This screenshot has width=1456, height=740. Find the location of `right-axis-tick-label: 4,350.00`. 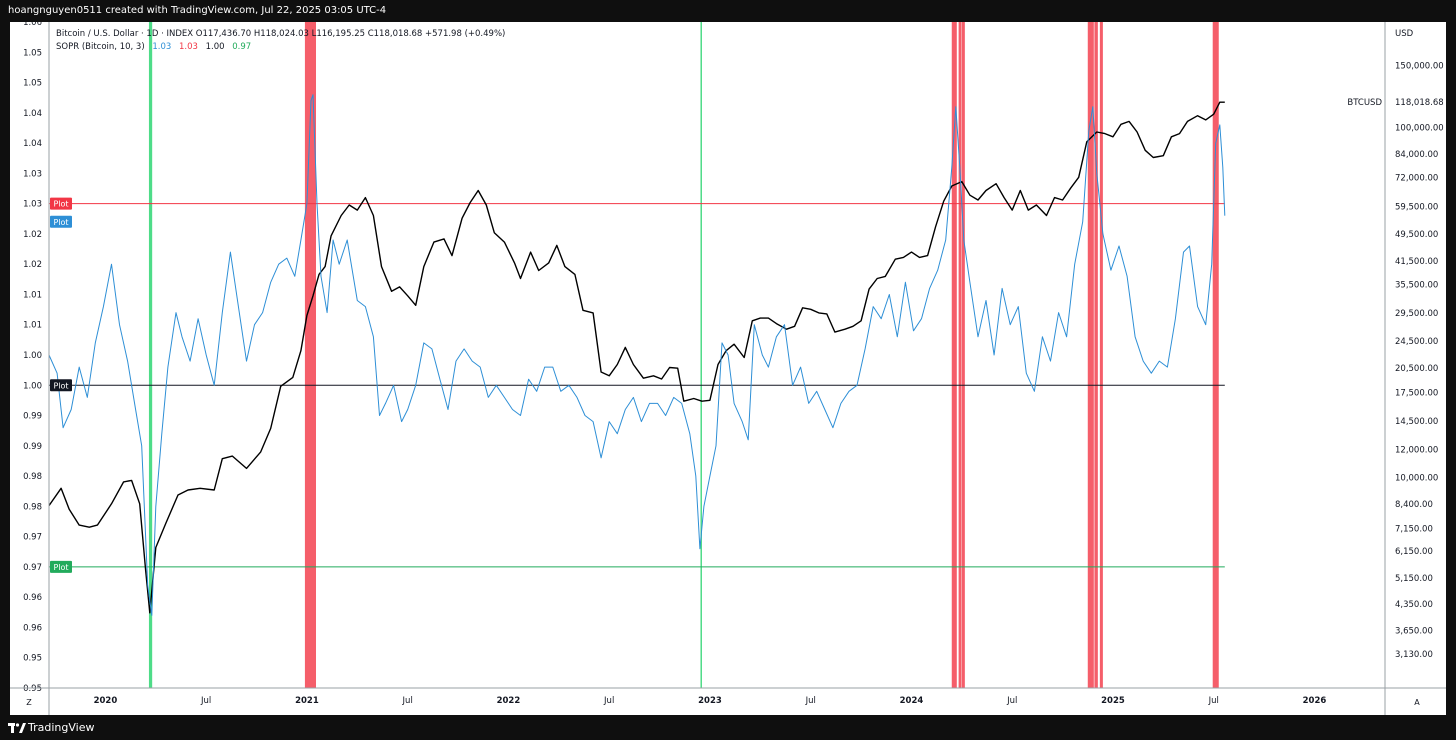

right-axis-tick-label: 4,350.00 is located at coordinates (1414, 605).